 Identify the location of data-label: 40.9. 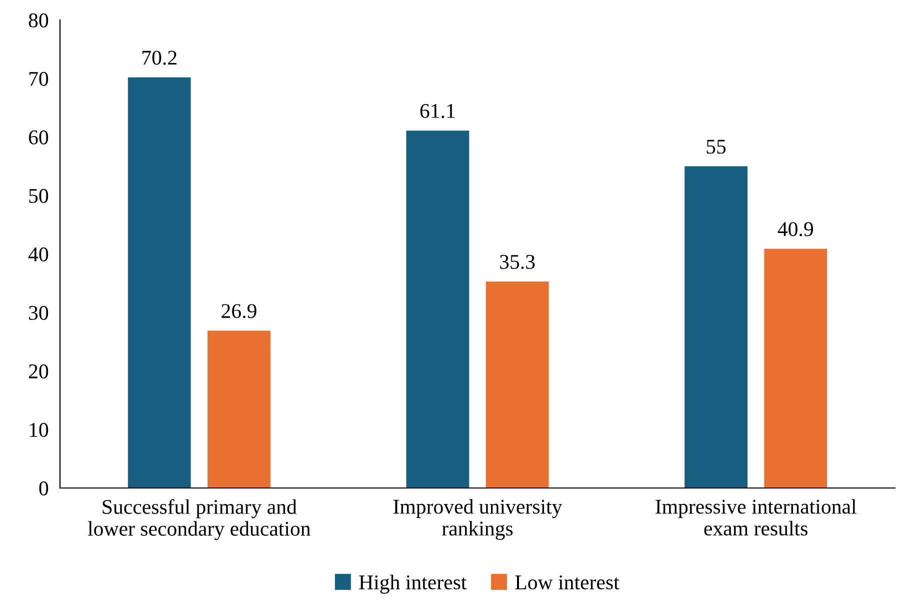
(796, 229).